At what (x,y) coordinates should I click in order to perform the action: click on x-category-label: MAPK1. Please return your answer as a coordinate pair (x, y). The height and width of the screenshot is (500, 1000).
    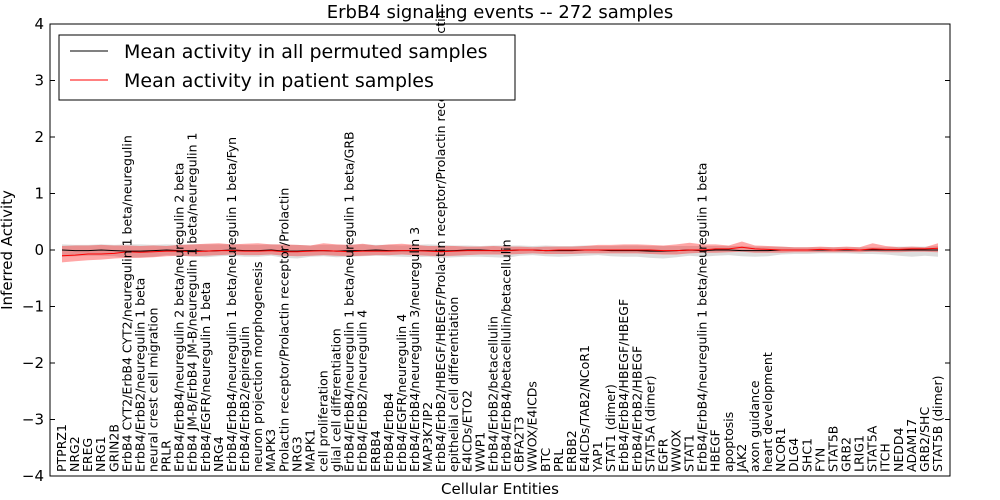
    Looking at the image, I should click on (309, 450).